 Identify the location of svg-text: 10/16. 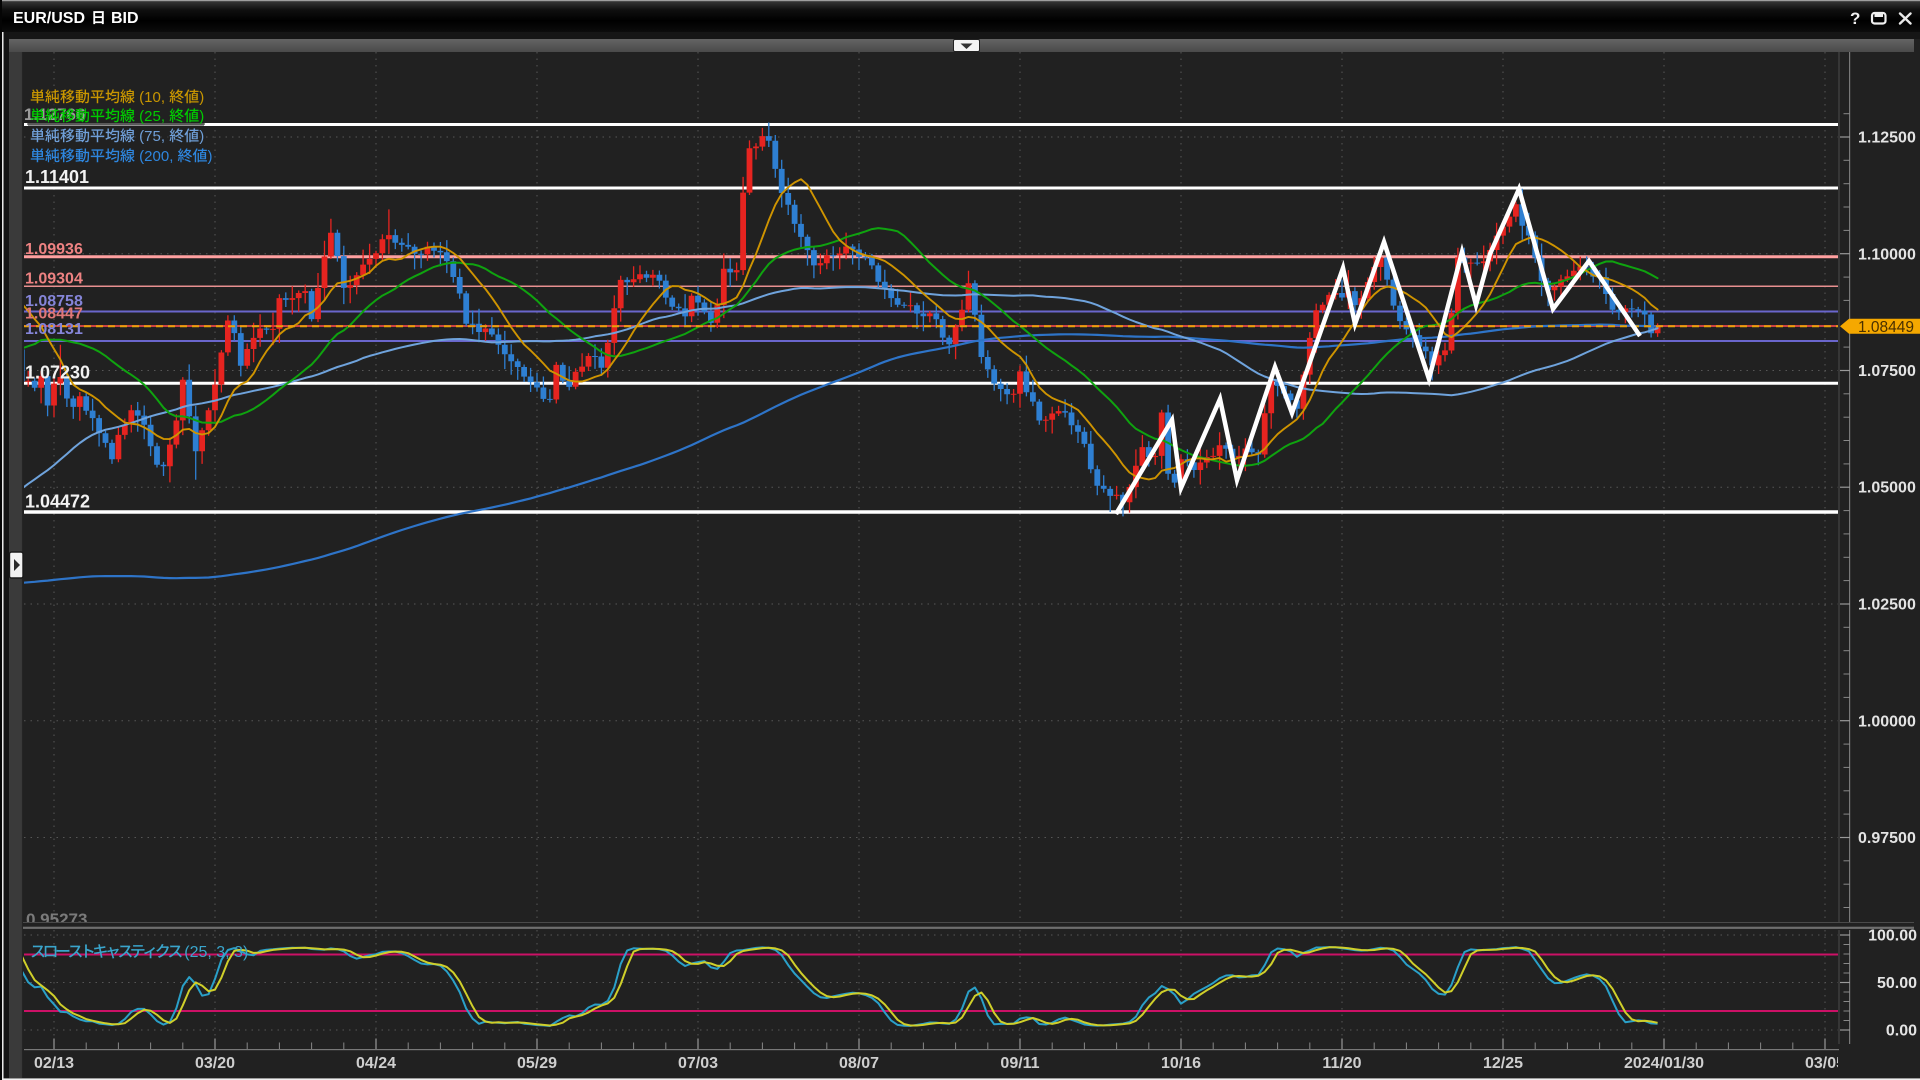
(1181, 1063).